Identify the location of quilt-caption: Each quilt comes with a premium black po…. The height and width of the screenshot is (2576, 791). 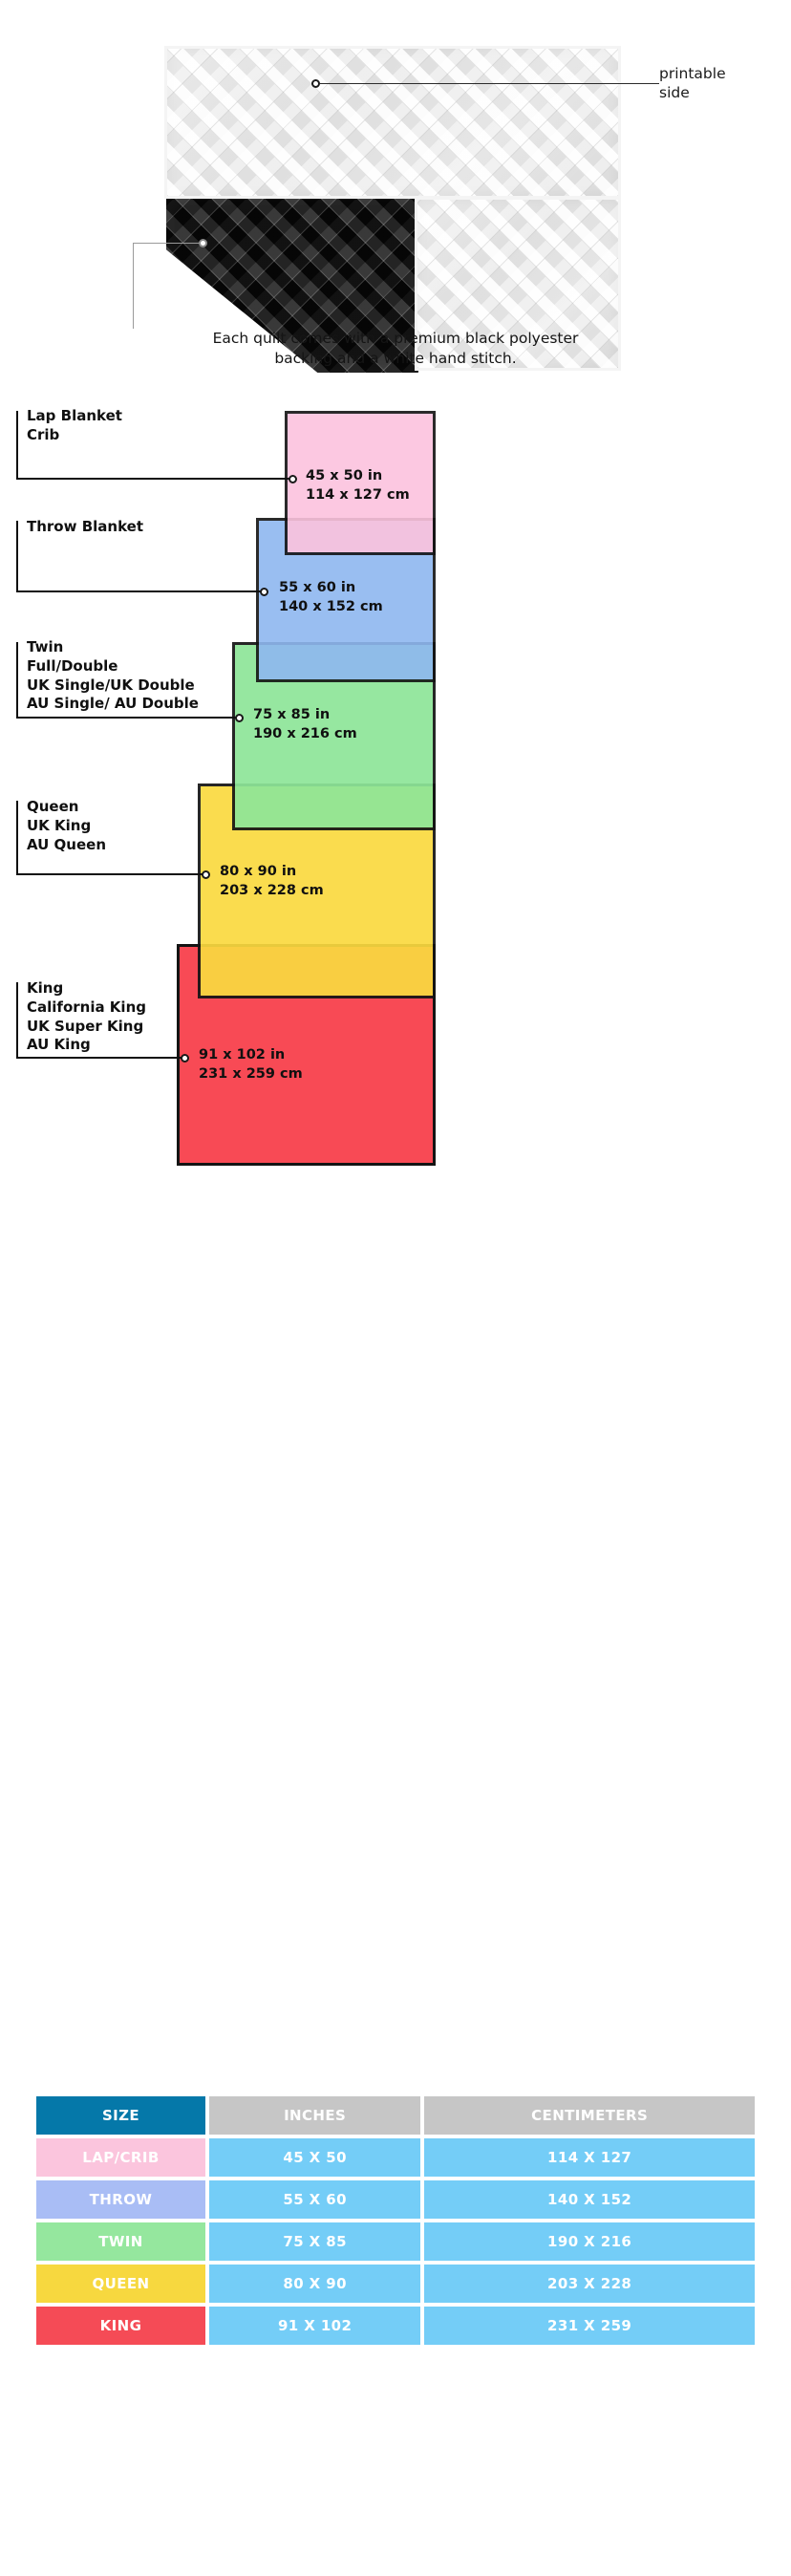
(395, 349).